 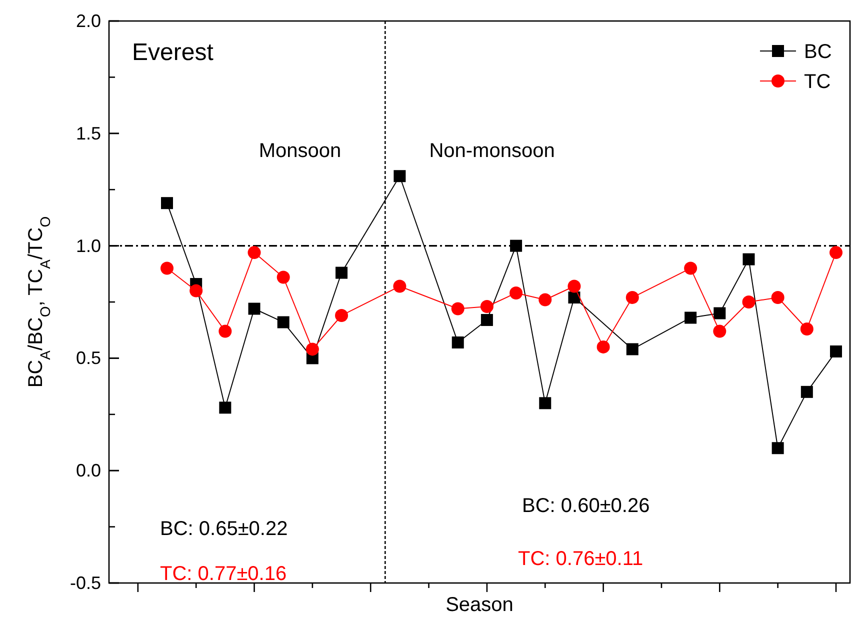 I want to click on annotation: TC: 0.76±0.11, so click(x=581, y=559).